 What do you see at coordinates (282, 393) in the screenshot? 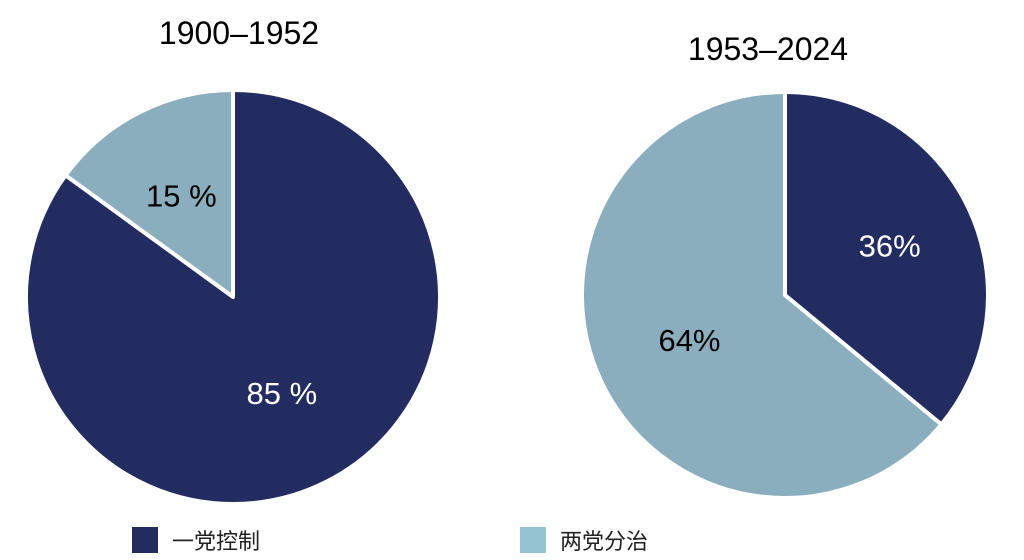
I see `slice-label: 85 %` at bounding box center [282, 393].